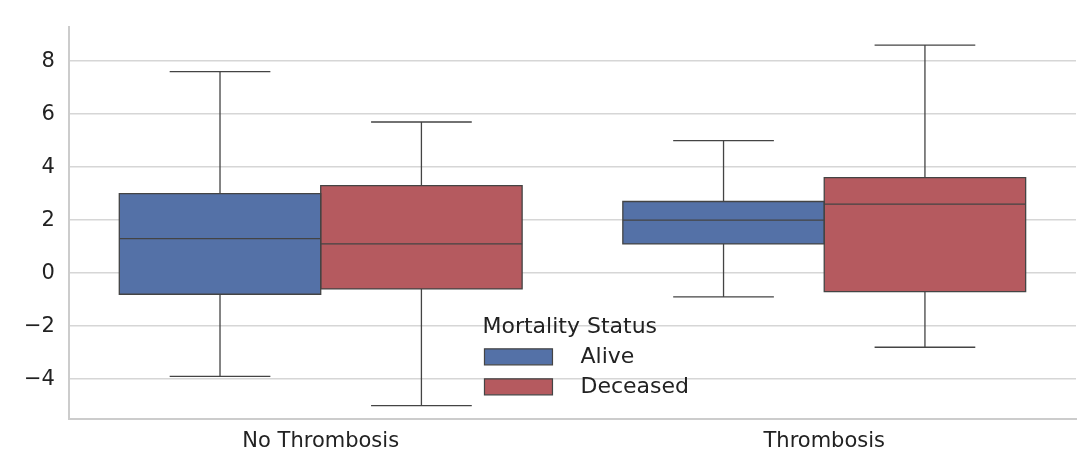  Describe the element at coordinates (48, 112) in the screenshot. I see `y-tick-label: 6` at that location.